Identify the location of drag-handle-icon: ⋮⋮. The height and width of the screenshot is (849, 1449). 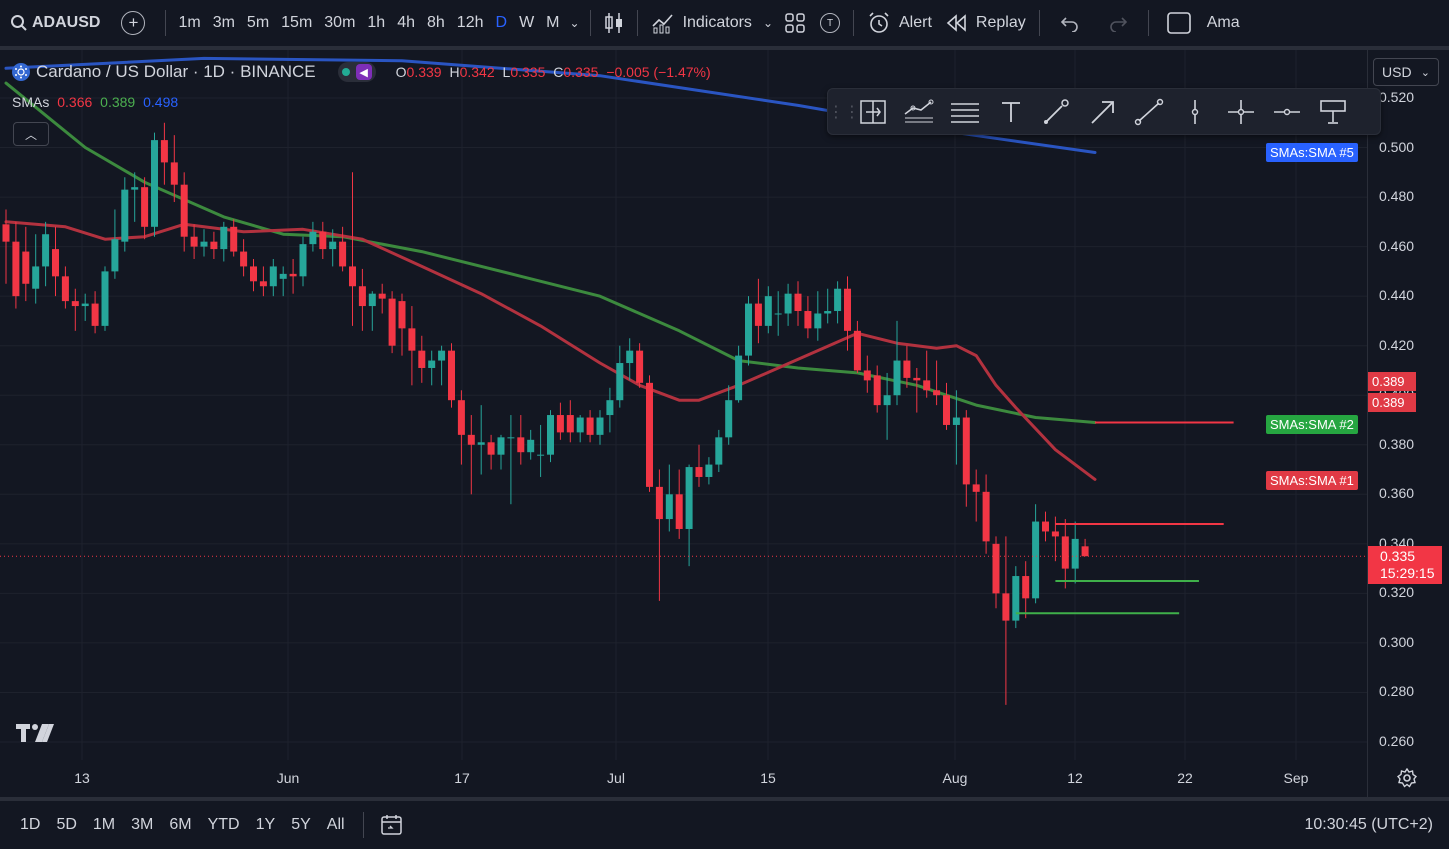
(844, 112).